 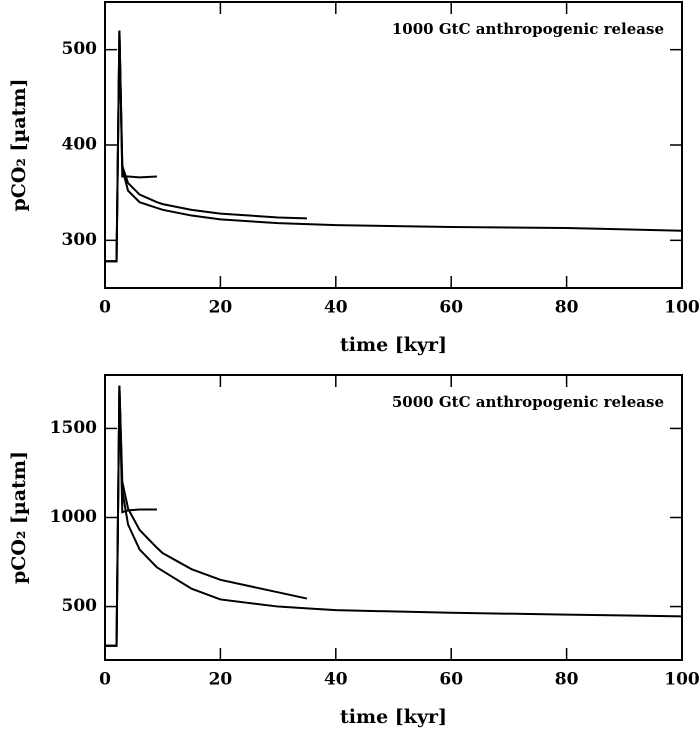 I want to click on annotation: 5000 GtC anthropogenic release, so click(x=528, y=402).